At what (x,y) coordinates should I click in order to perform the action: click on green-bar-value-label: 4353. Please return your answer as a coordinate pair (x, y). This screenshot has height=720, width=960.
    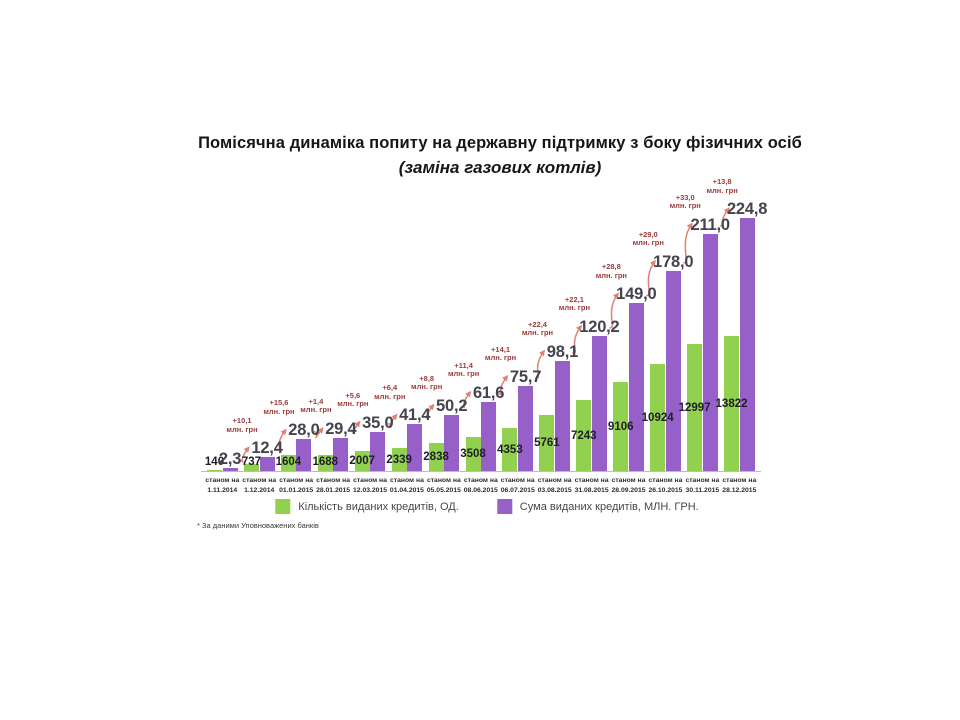
    Looking at the image, I should click on (510, 449).